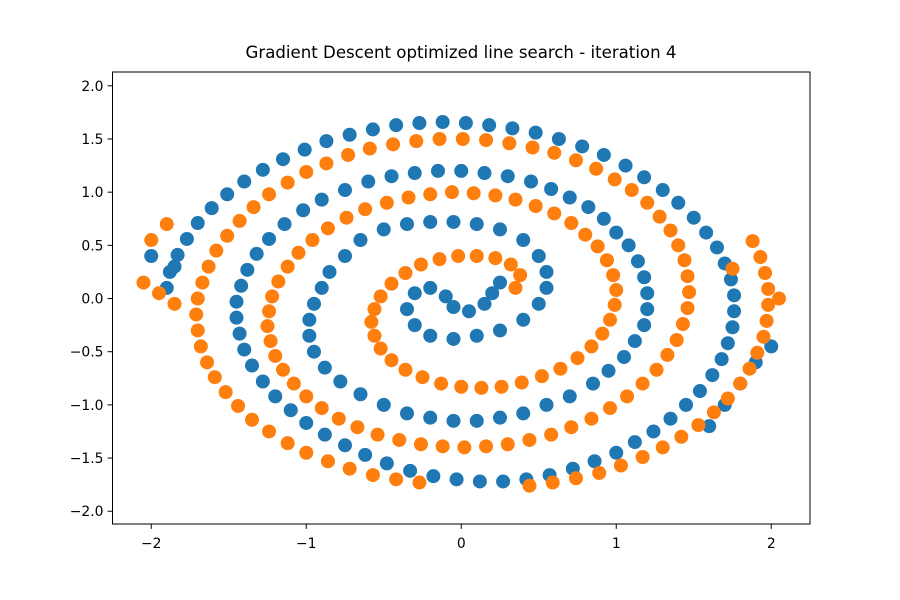 The image size is (900, 600). Describe the element at coordinates (92, 87) in the screenshot. I see `y-tick-label: 2.0` at that location.